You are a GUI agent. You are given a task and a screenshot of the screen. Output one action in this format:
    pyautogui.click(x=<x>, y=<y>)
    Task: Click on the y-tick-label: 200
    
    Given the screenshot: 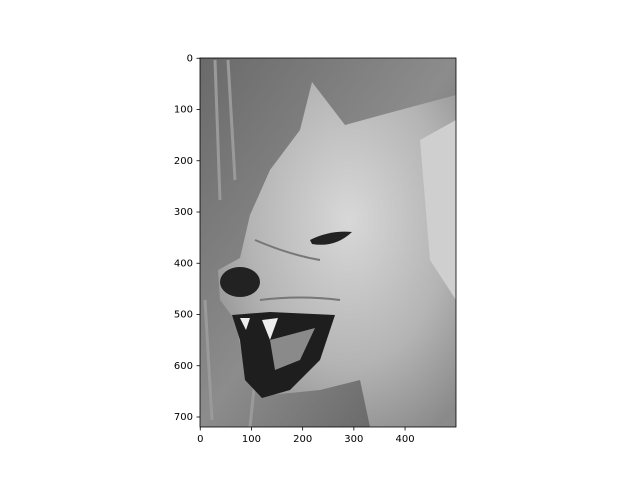 What is the action you would take?
    pyautogui.click(x=183, y=161)
    